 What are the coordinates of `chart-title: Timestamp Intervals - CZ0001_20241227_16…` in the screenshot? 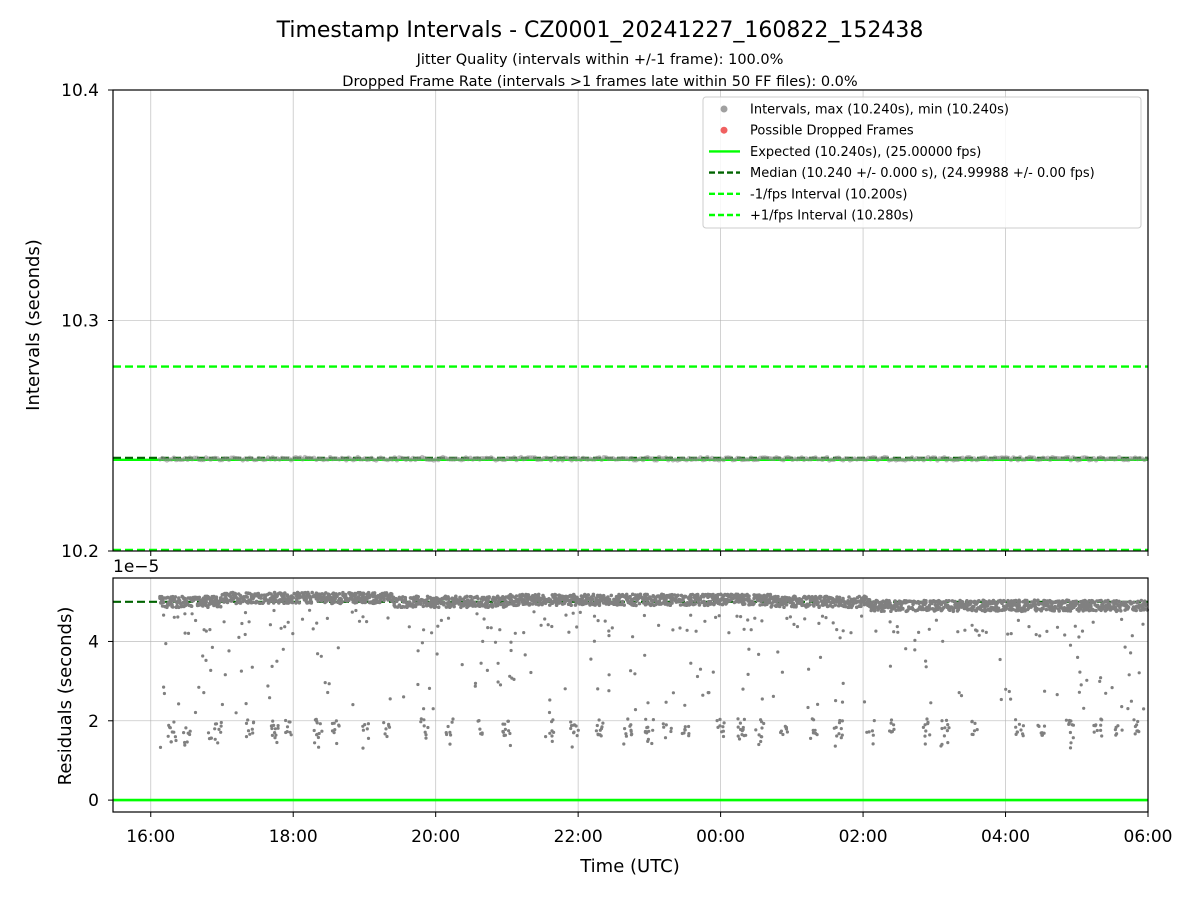 It's located at (600, 30).